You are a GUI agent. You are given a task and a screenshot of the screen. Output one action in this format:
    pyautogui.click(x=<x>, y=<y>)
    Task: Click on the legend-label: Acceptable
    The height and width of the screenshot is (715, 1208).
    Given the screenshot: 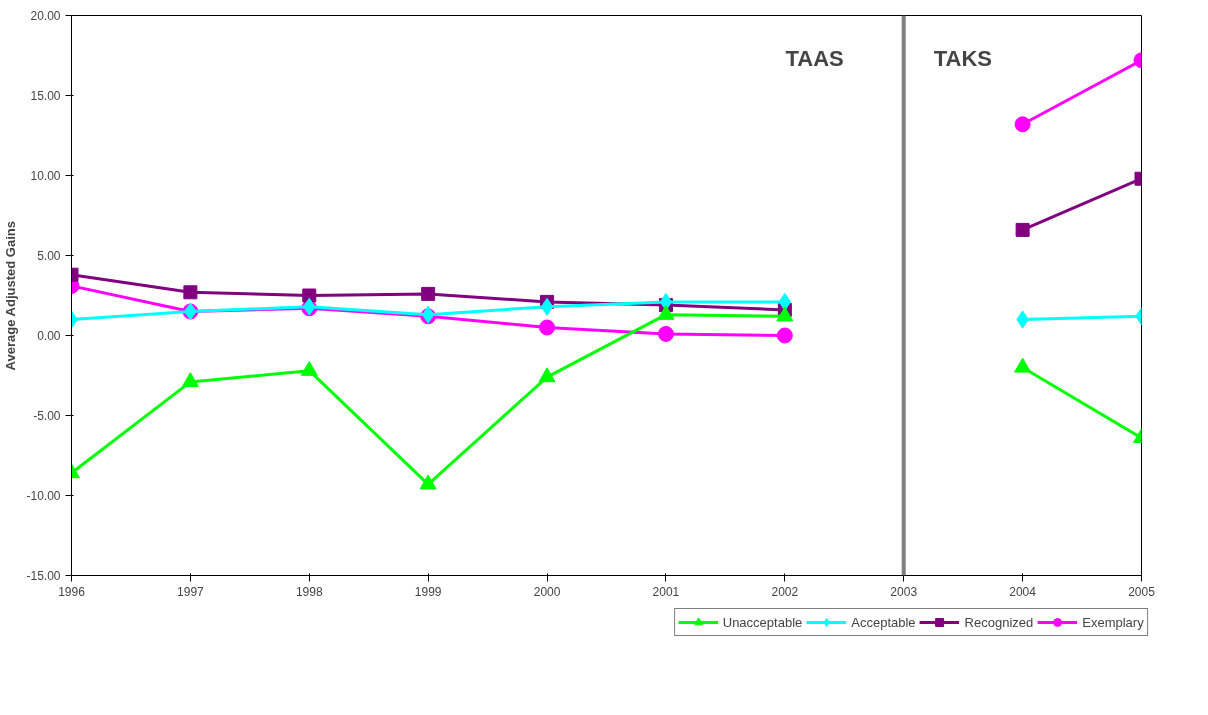 What is the action you would take?
    pyautogui.click(x=883, y=622)
    